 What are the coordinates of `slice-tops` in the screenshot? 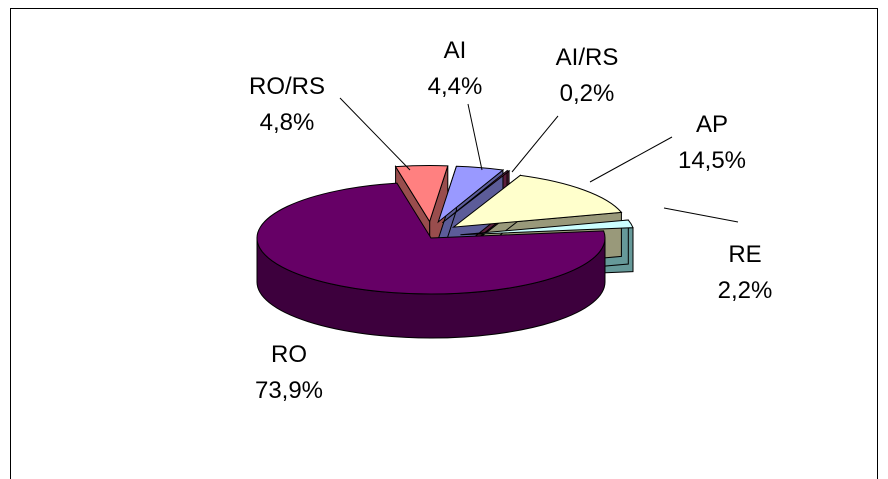 It's located at (445, 230).